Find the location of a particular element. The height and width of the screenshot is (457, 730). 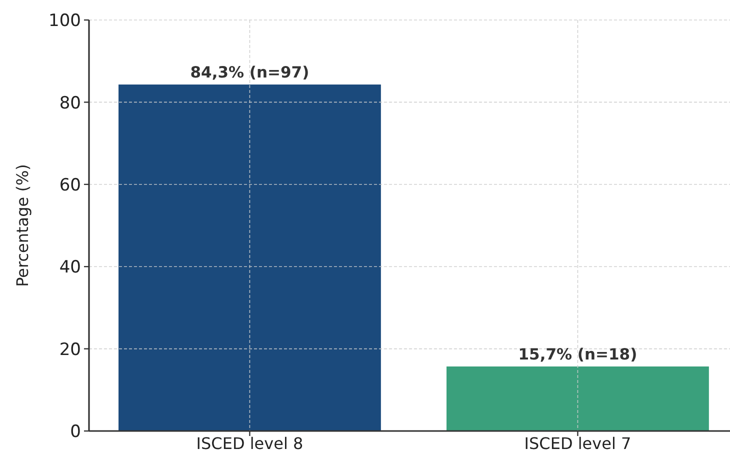

y-tick-label: 20 is located at coordinates (70, 350).